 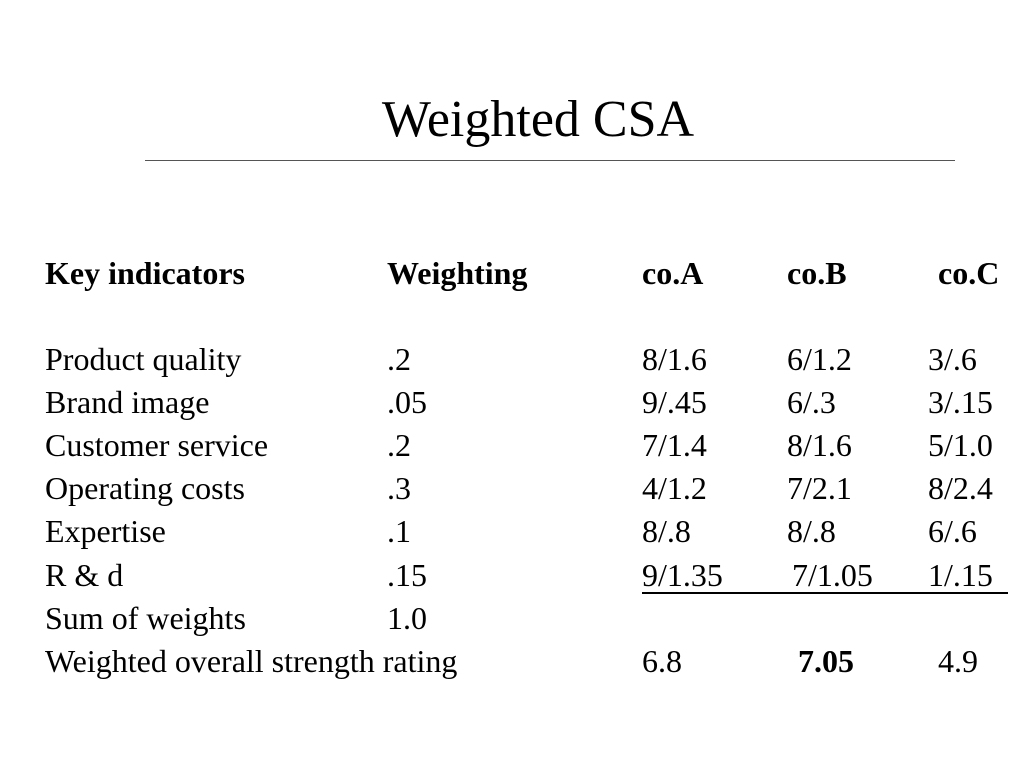 I want to click on title-divider, so click(x=550, y=160).